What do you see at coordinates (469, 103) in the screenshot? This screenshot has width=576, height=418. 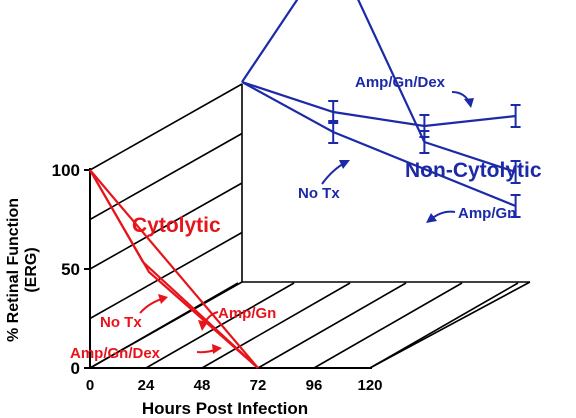 I see `arrowhead-blue-amp-gn-dex` at bounding box center [469, 103].